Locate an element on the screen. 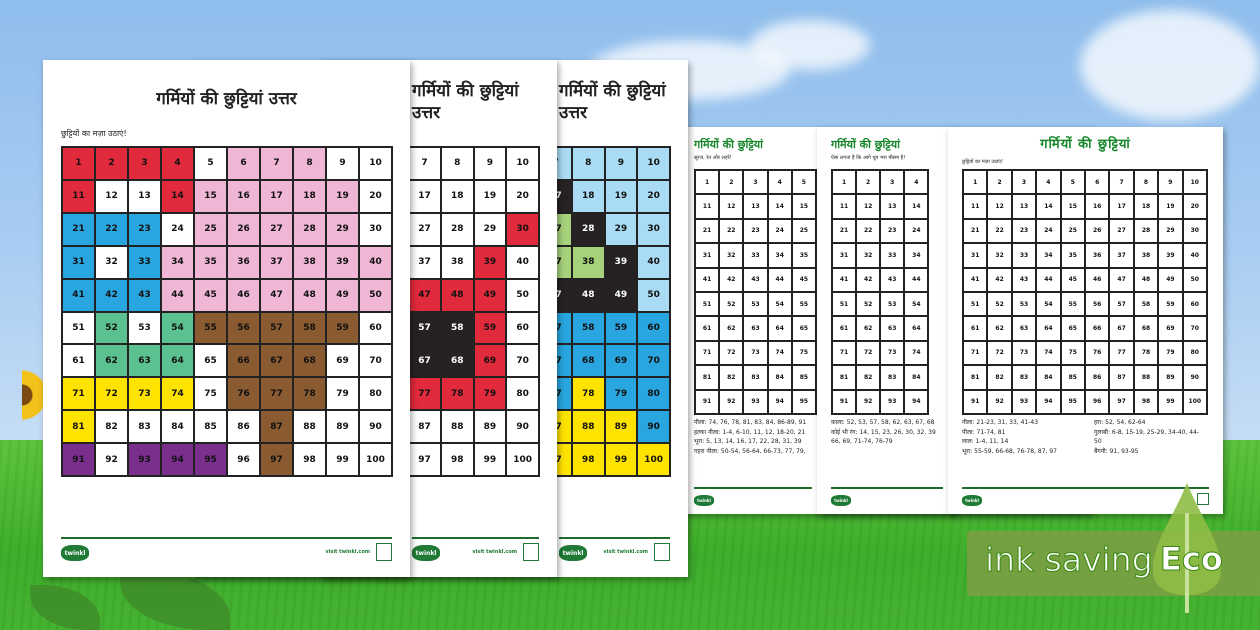 This screenshot has height=630, width=1260. eco-label: Eco is located at coordinates (1192, 559).